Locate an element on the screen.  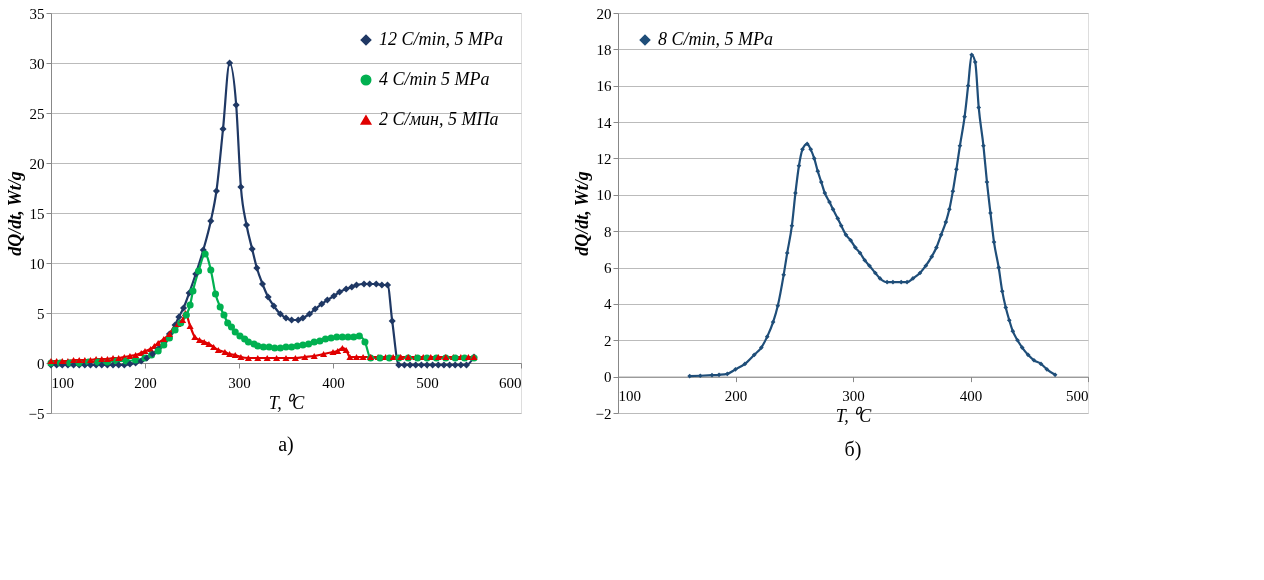
text: а) is located at coordinates (286, 444).